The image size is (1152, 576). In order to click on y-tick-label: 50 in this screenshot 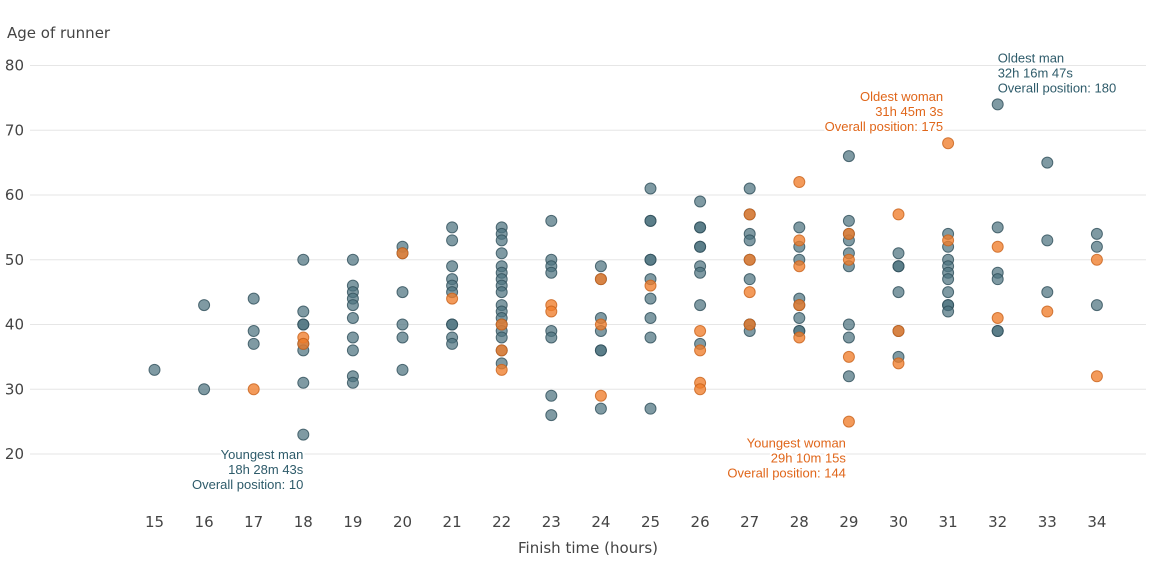, I will do `click(14, 260)`.